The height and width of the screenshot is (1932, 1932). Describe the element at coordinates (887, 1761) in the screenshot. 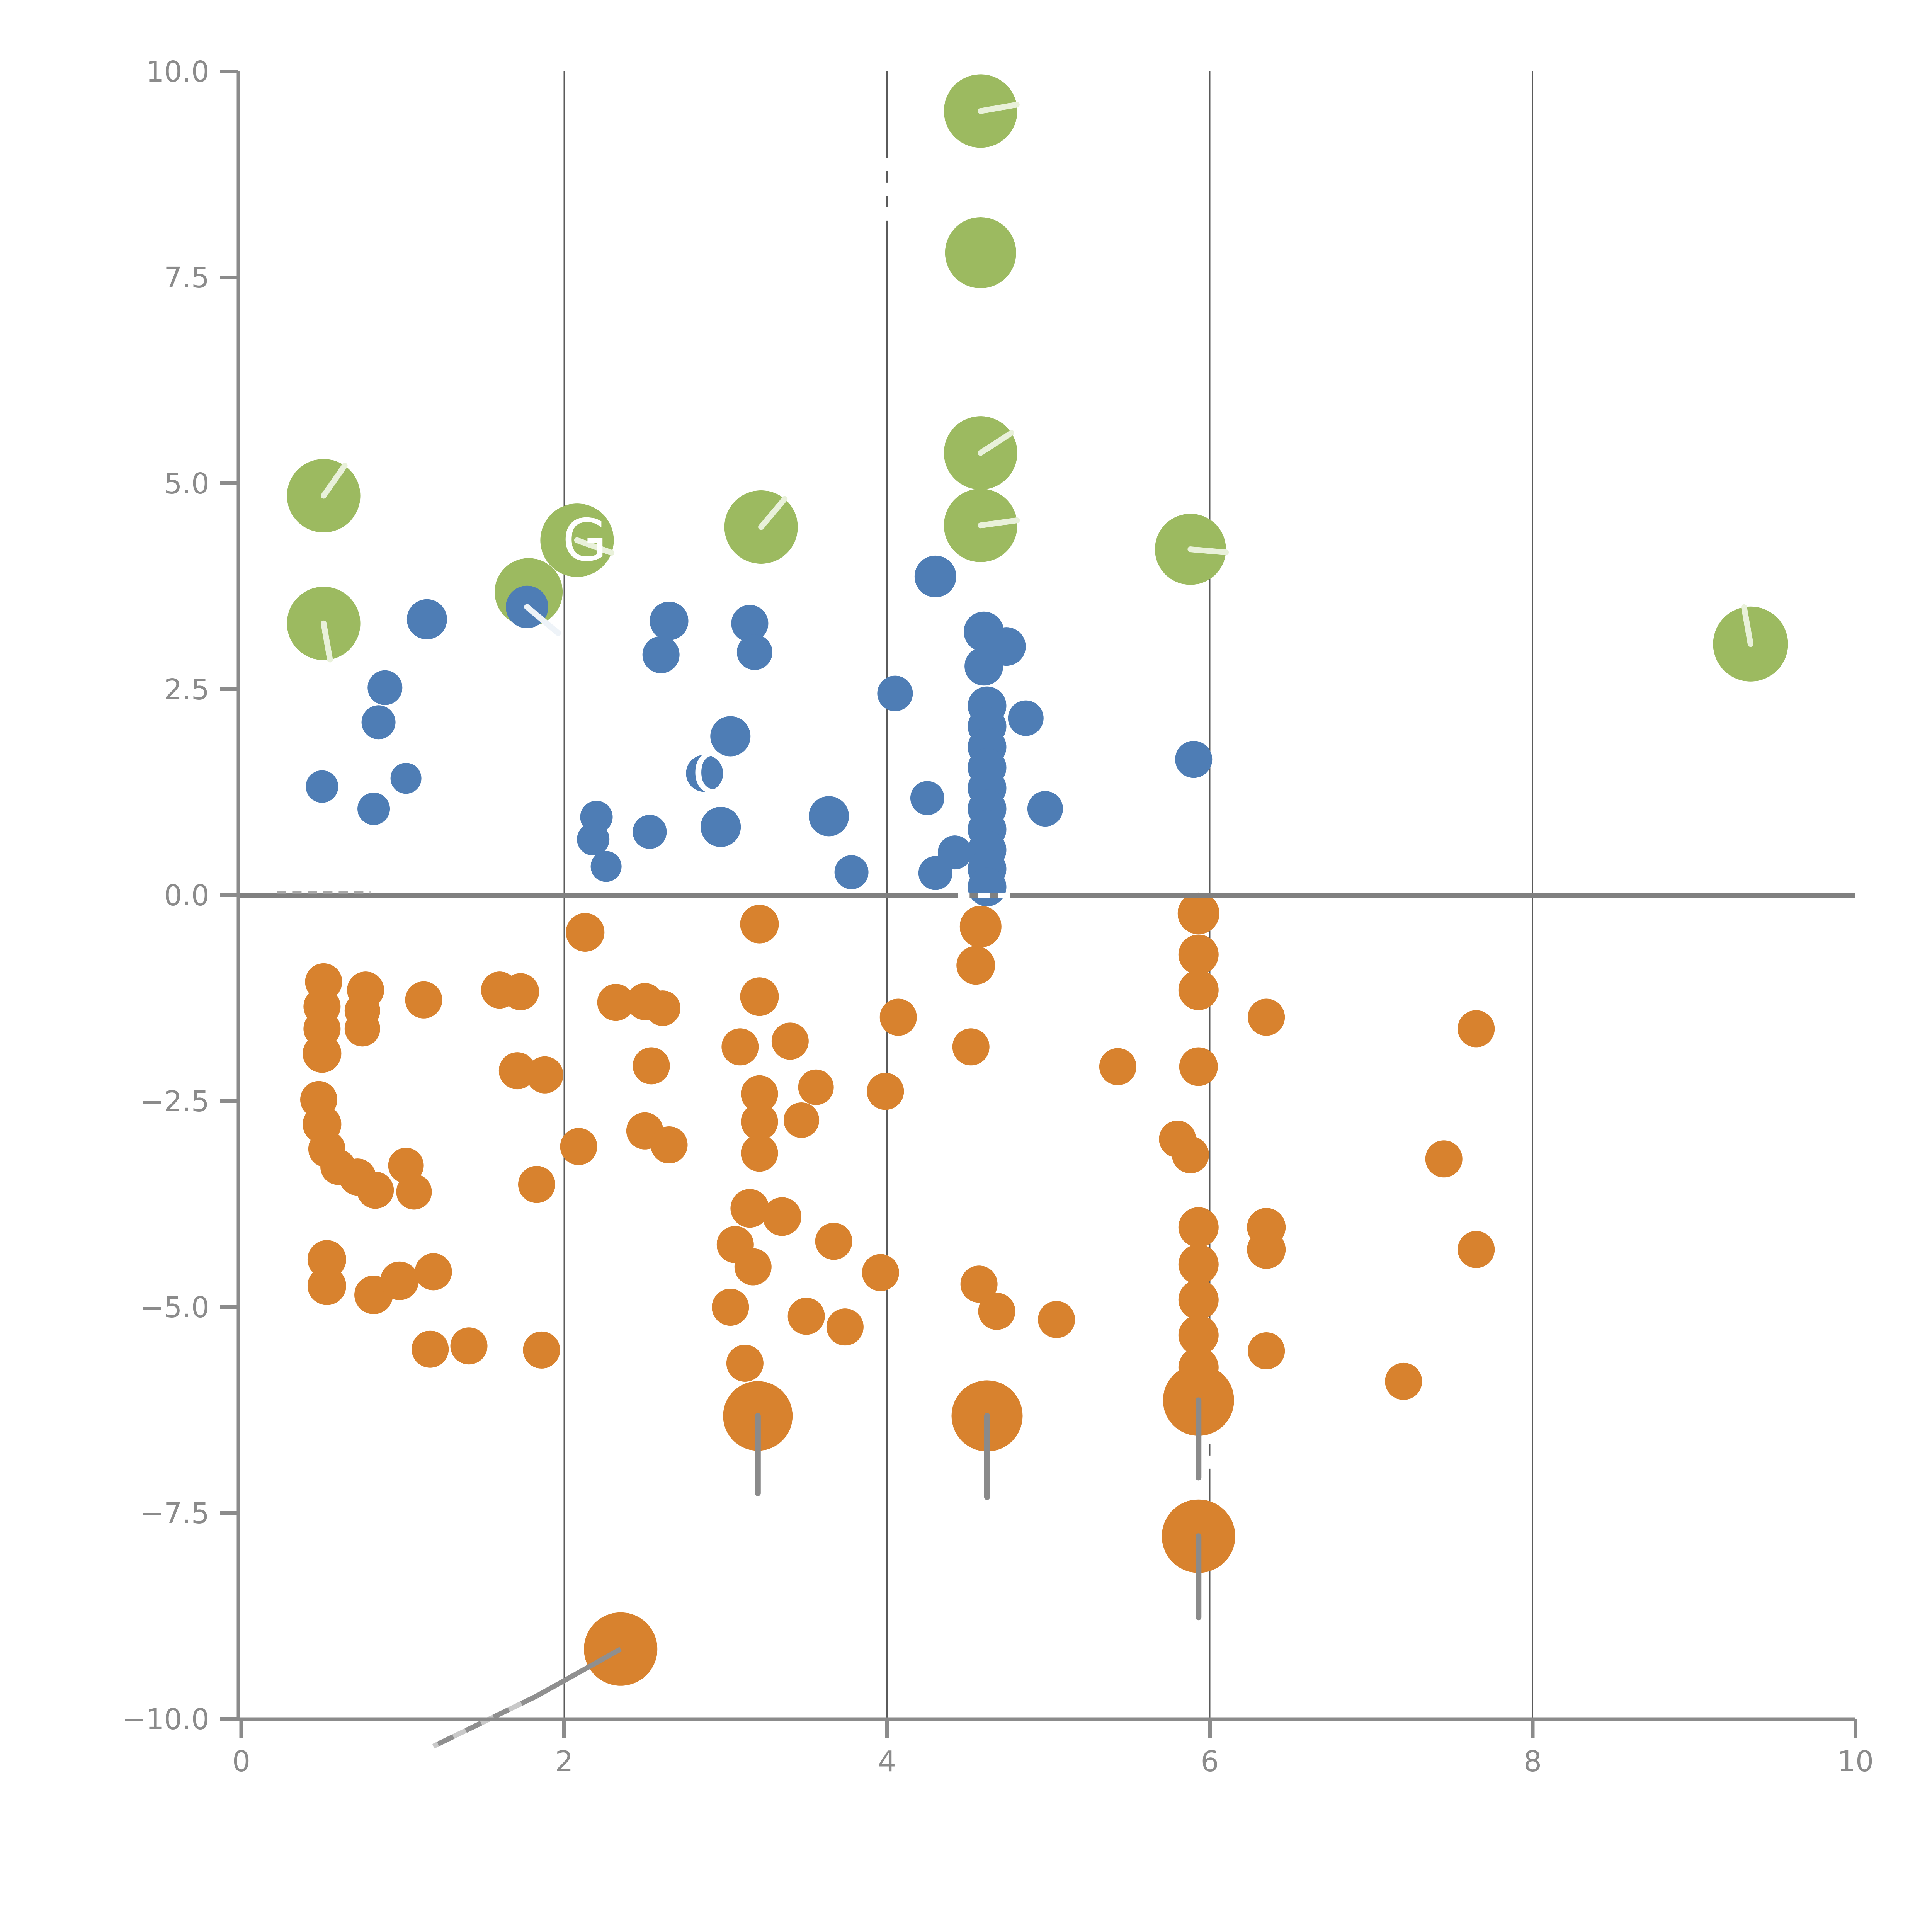

I see `x-tick-label: 4` at that location.